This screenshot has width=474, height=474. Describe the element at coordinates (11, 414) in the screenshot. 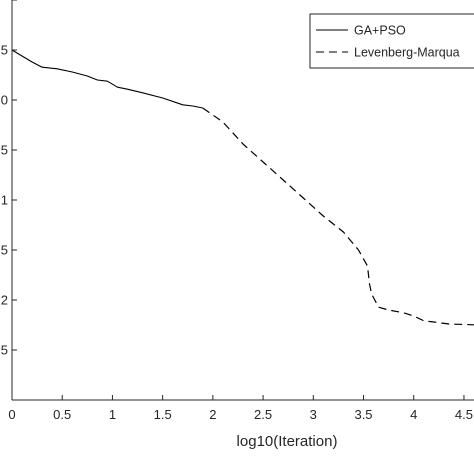

I see `x-tick-label: 0` at that location.